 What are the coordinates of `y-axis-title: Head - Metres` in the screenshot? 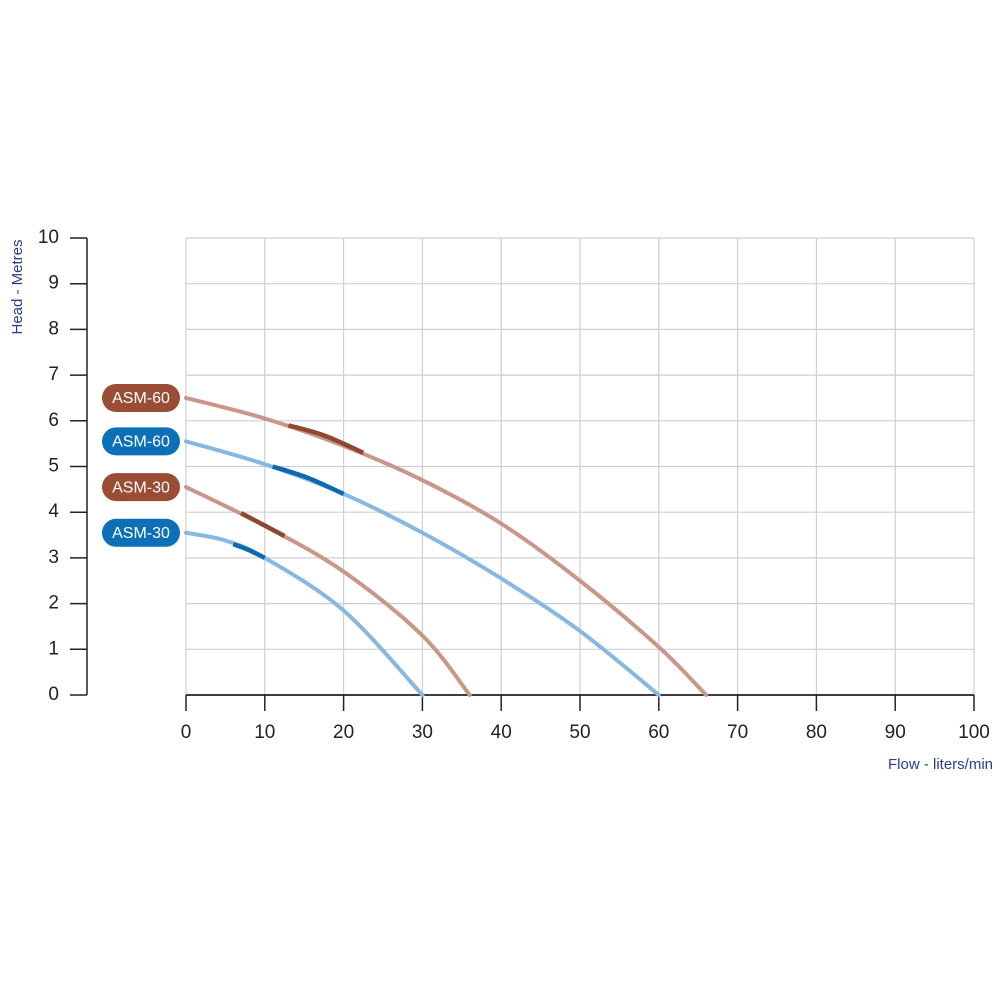 It's located at (17, 286).